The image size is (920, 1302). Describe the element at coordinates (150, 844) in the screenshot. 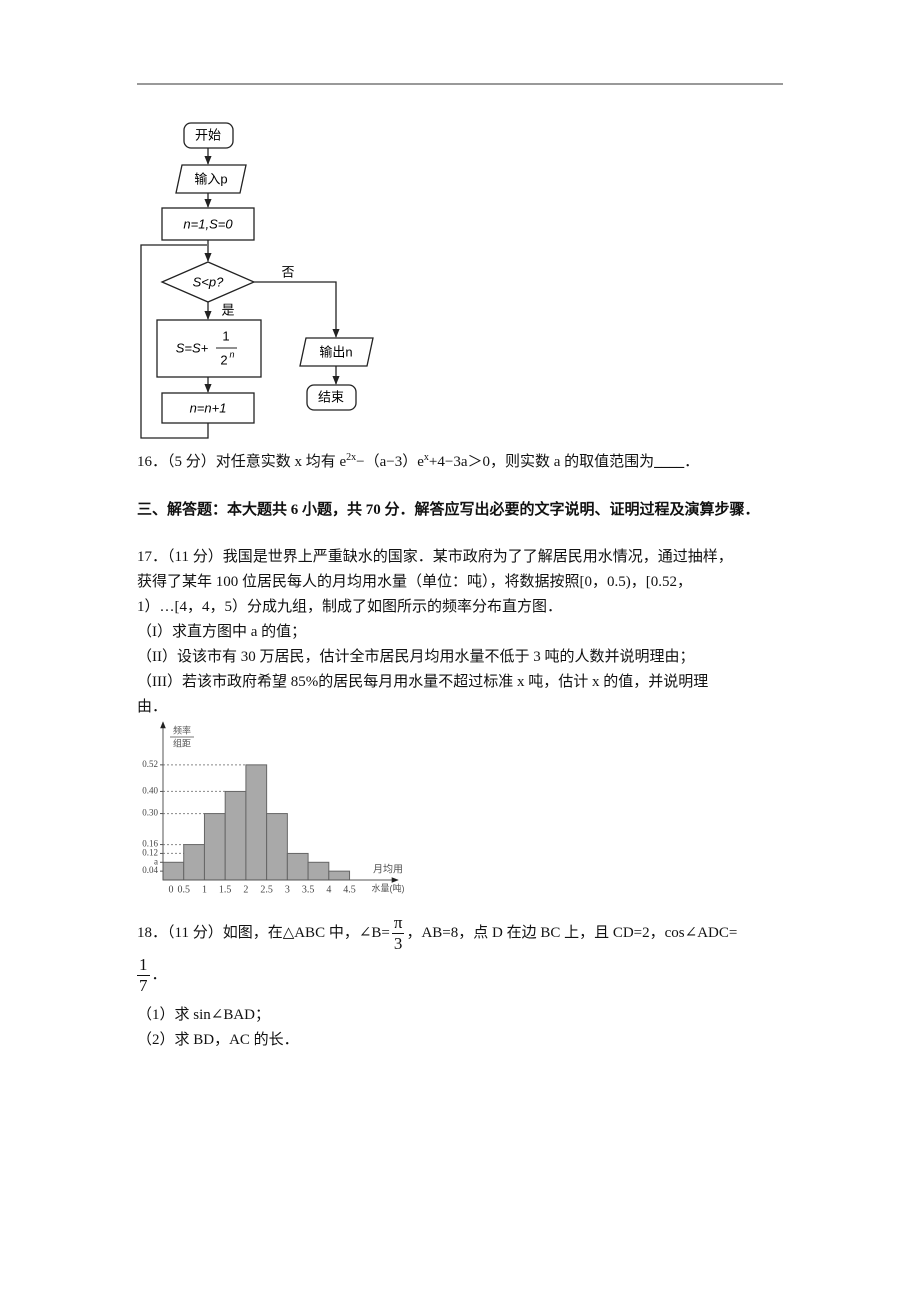

I see `y-tick-label: 0.16` at that location.